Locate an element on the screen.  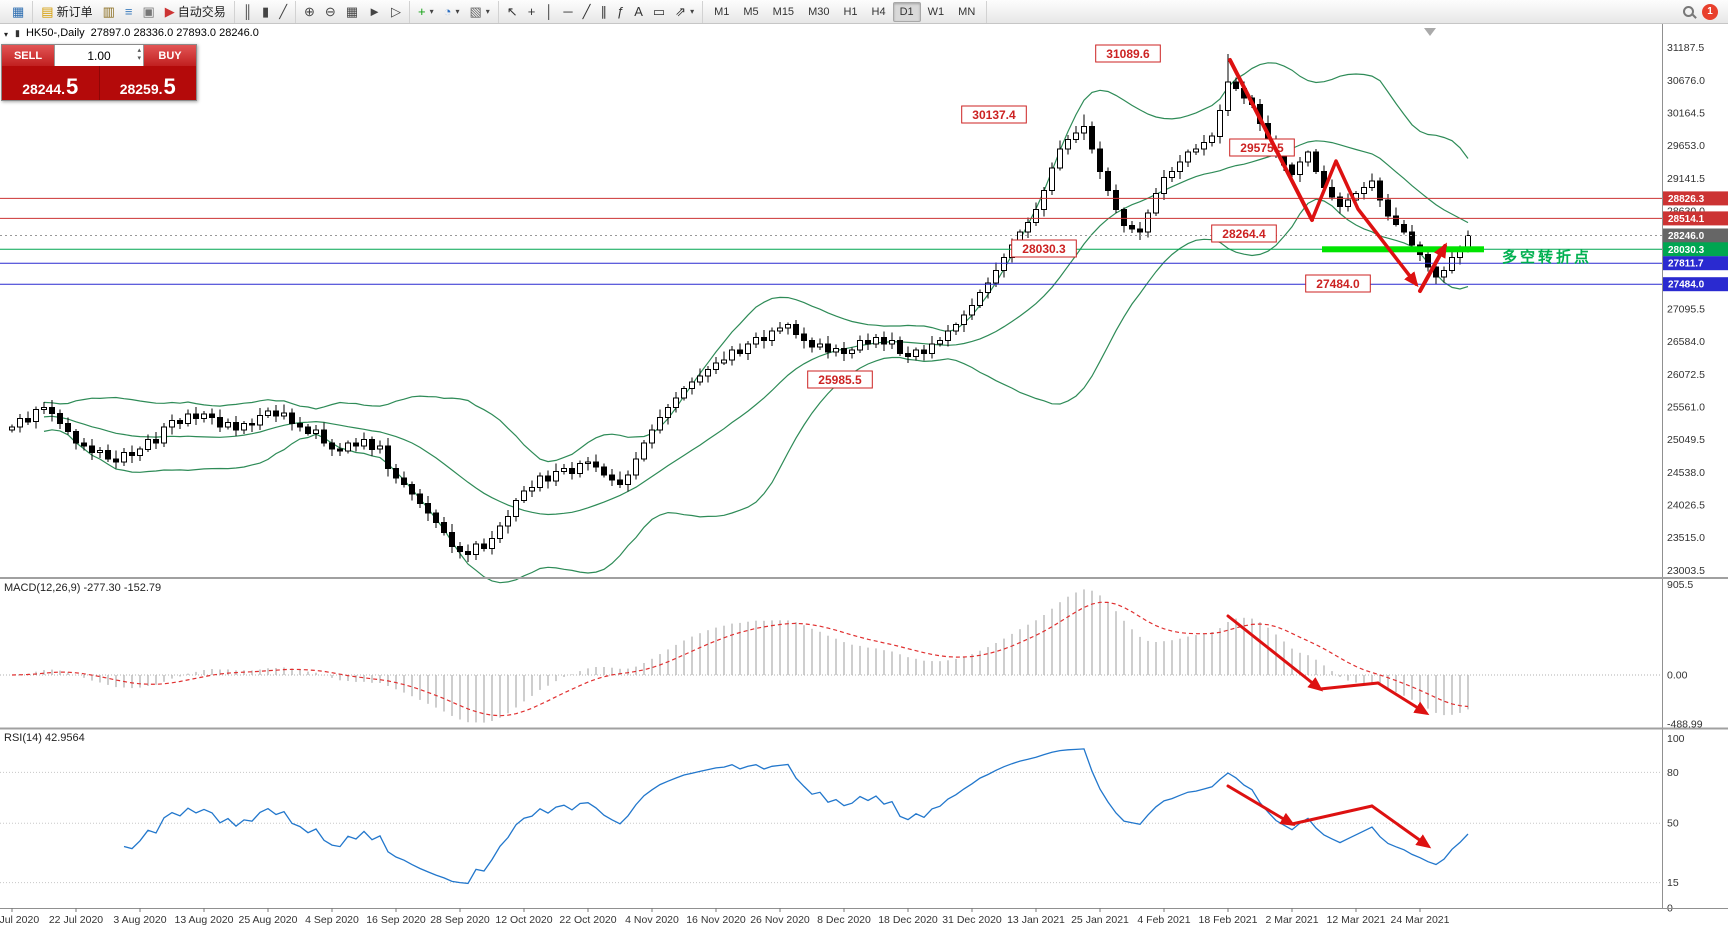
price-tag-28514.1 is located at coordinates (1695, 218).